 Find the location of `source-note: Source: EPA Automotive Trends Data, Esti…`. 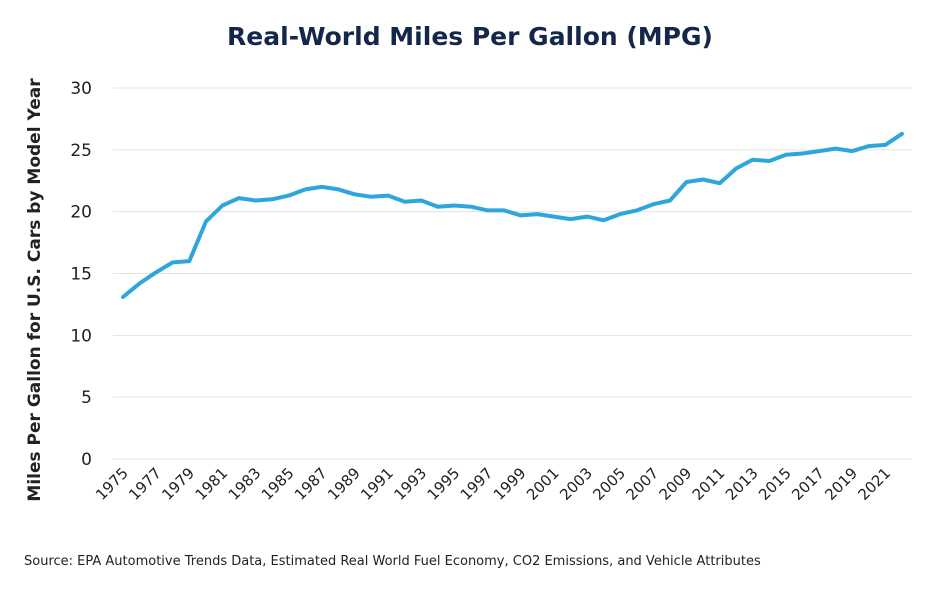

source-note: Source: EPA Automotive Trends Data, Esti… is located at coordinates (392, 561).